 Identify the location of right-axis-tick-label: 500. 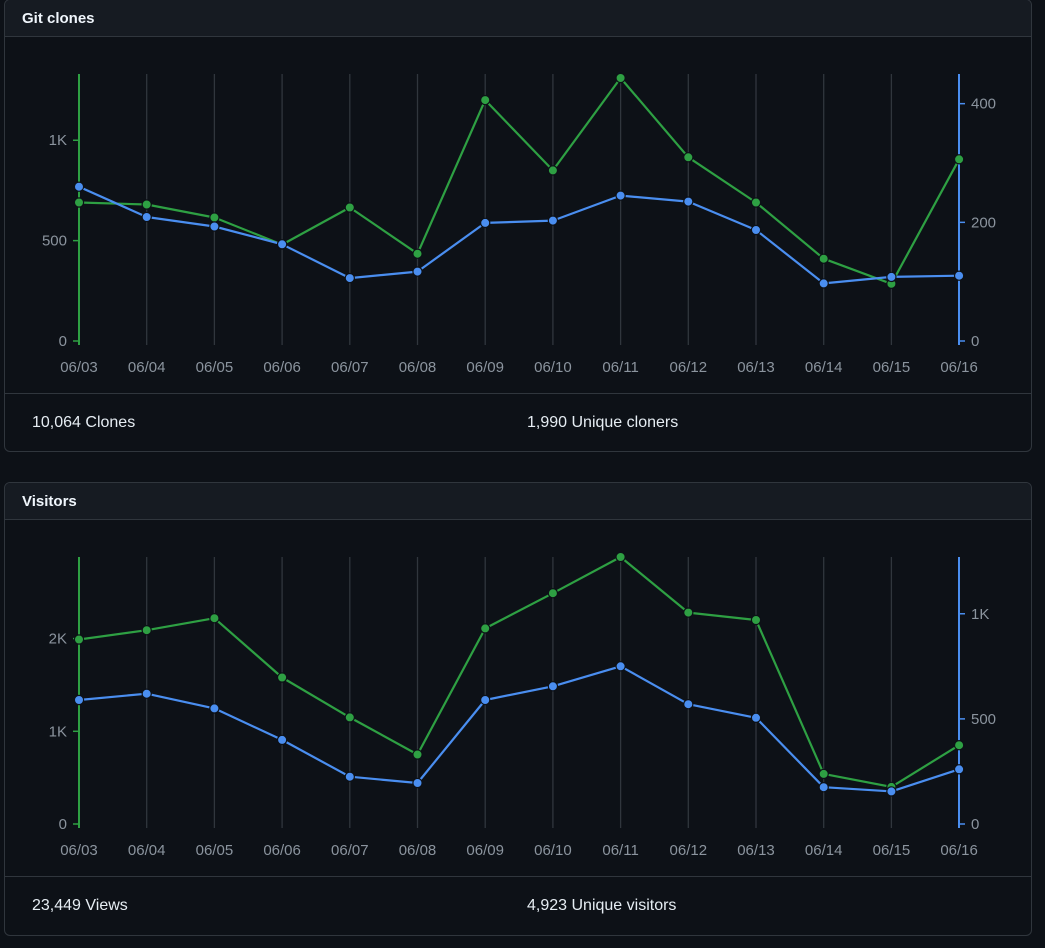
(983, 719).